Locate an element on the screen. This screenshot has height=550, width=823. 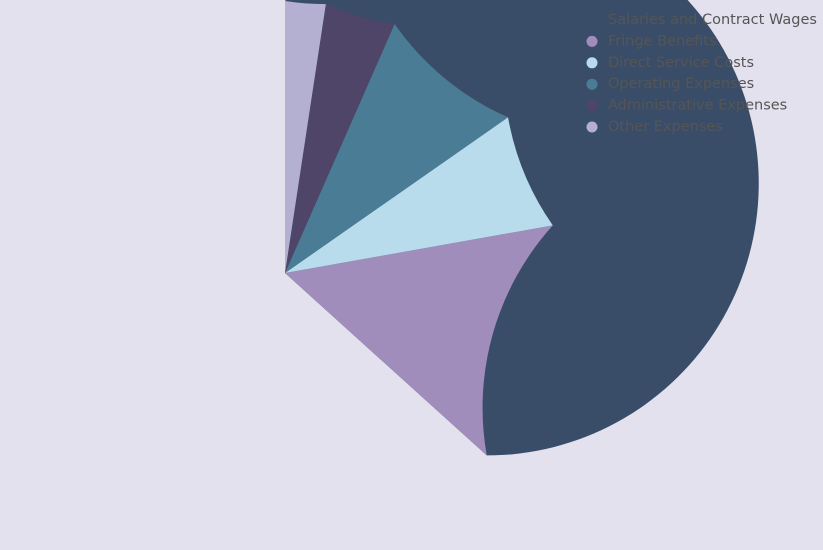
legend-label: Fringe Benefits is located at coordinates (662, 41).